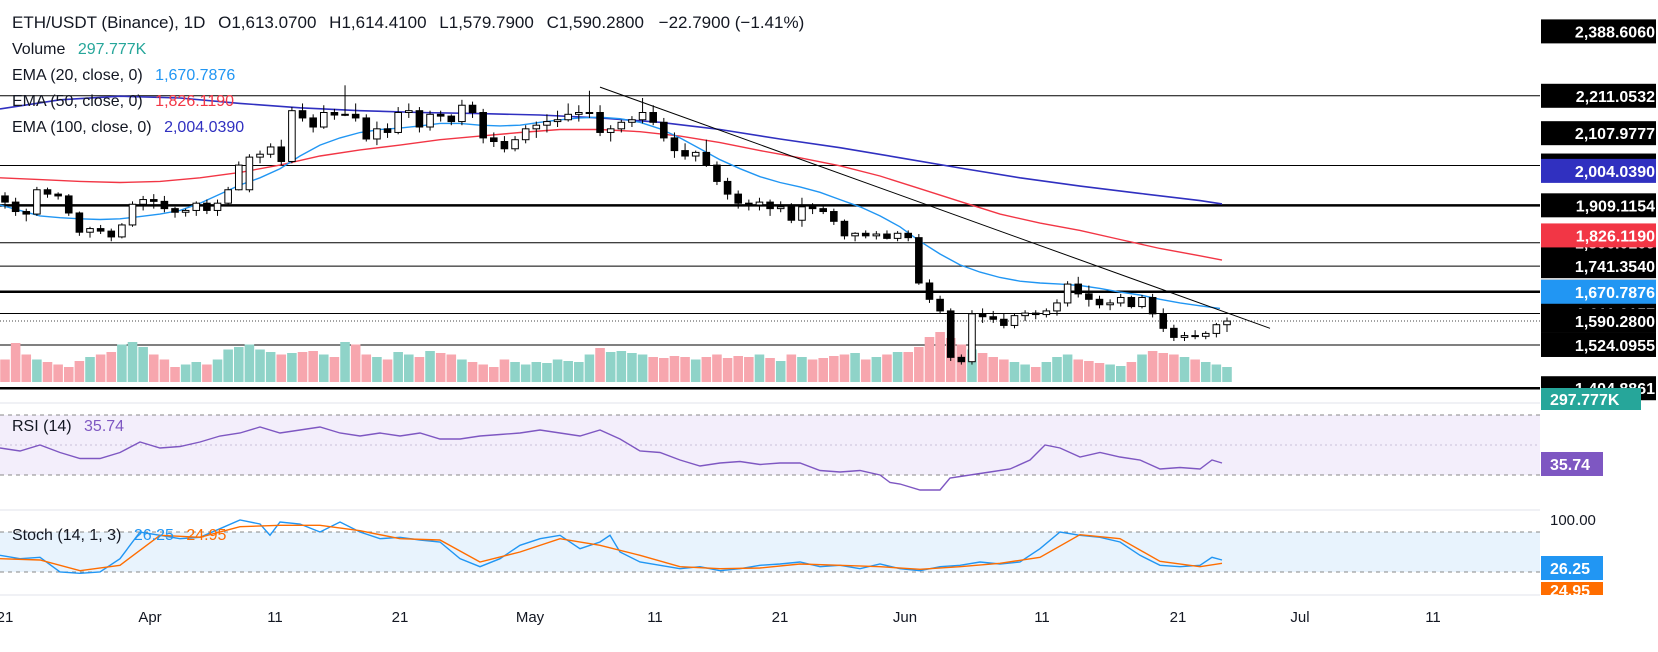 This screenshot has height=652, width=1658. Describe the element at coordinates (720, 617) in the screenshot. I see `time-axis: 21 Apr 11 21 May 11 21 Jun 11 21 Jul 11` at that location.